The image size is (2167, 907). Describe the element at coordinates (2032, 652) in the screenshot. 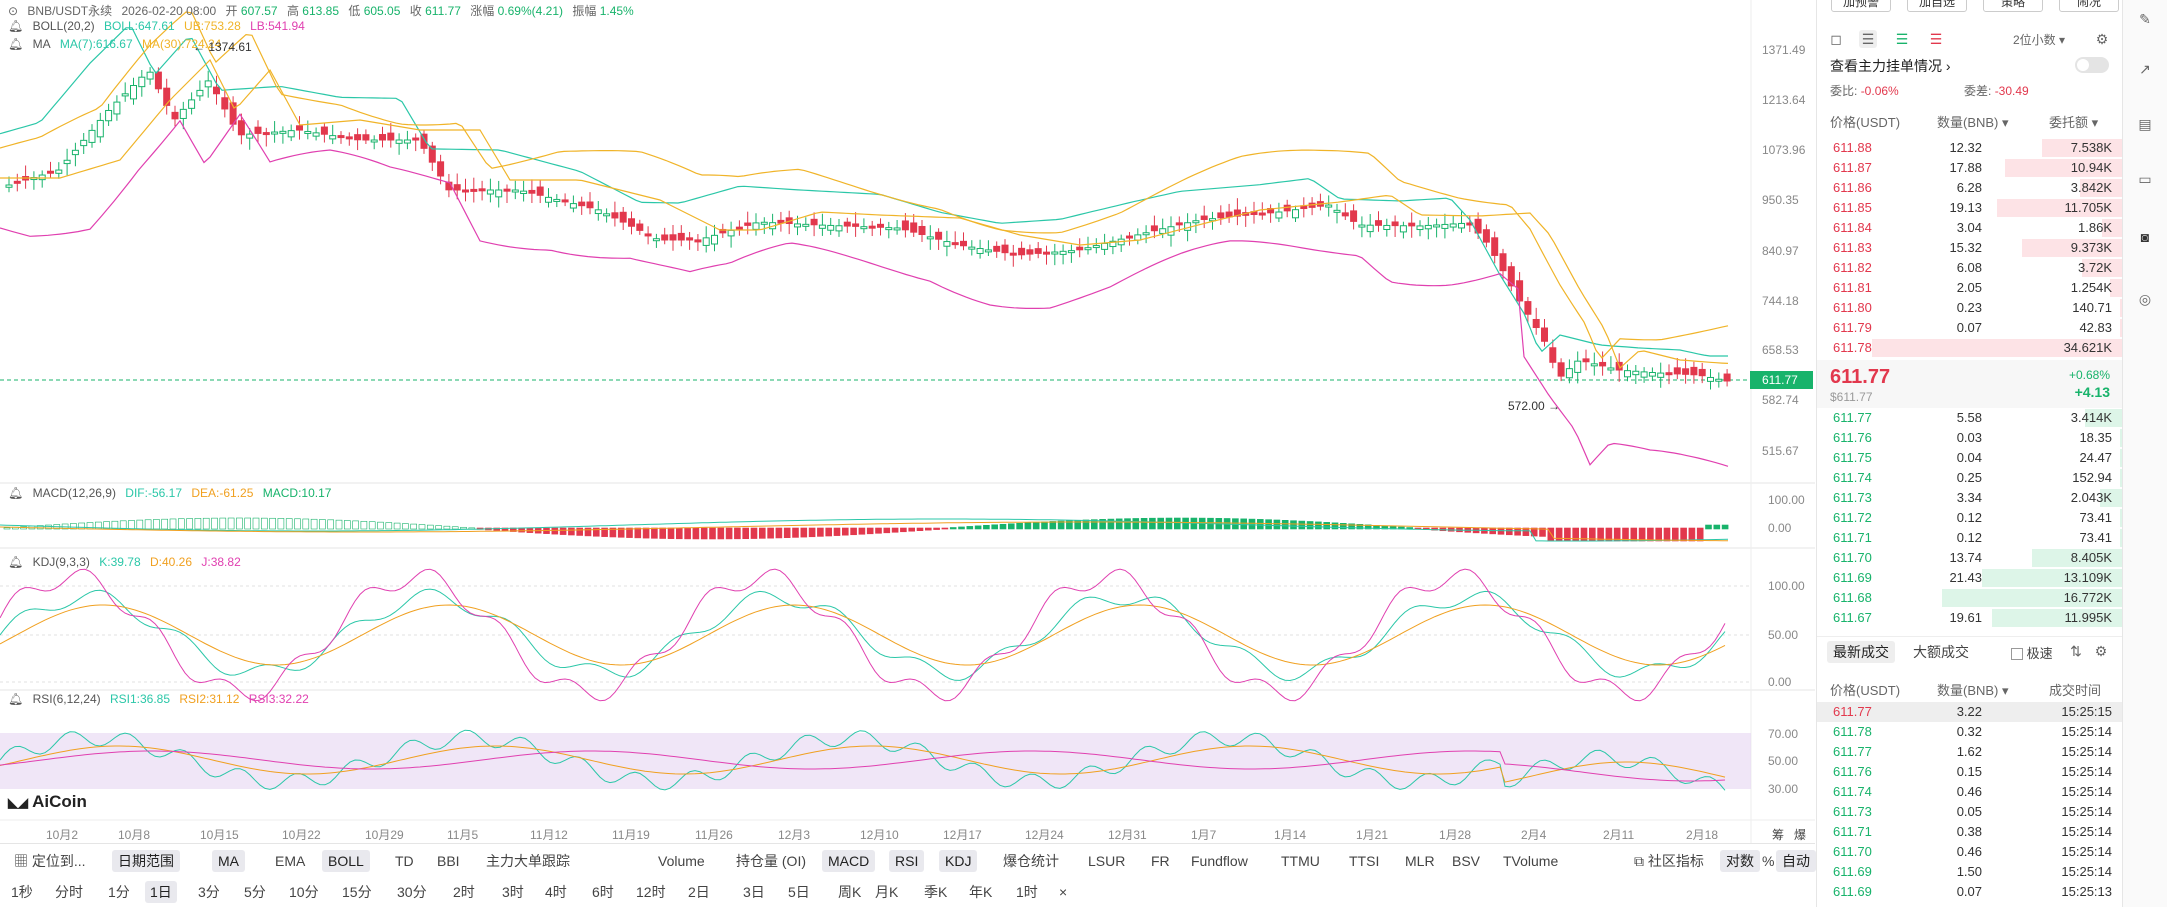

I see `fast-mode-checkbox: 极速` at that location.